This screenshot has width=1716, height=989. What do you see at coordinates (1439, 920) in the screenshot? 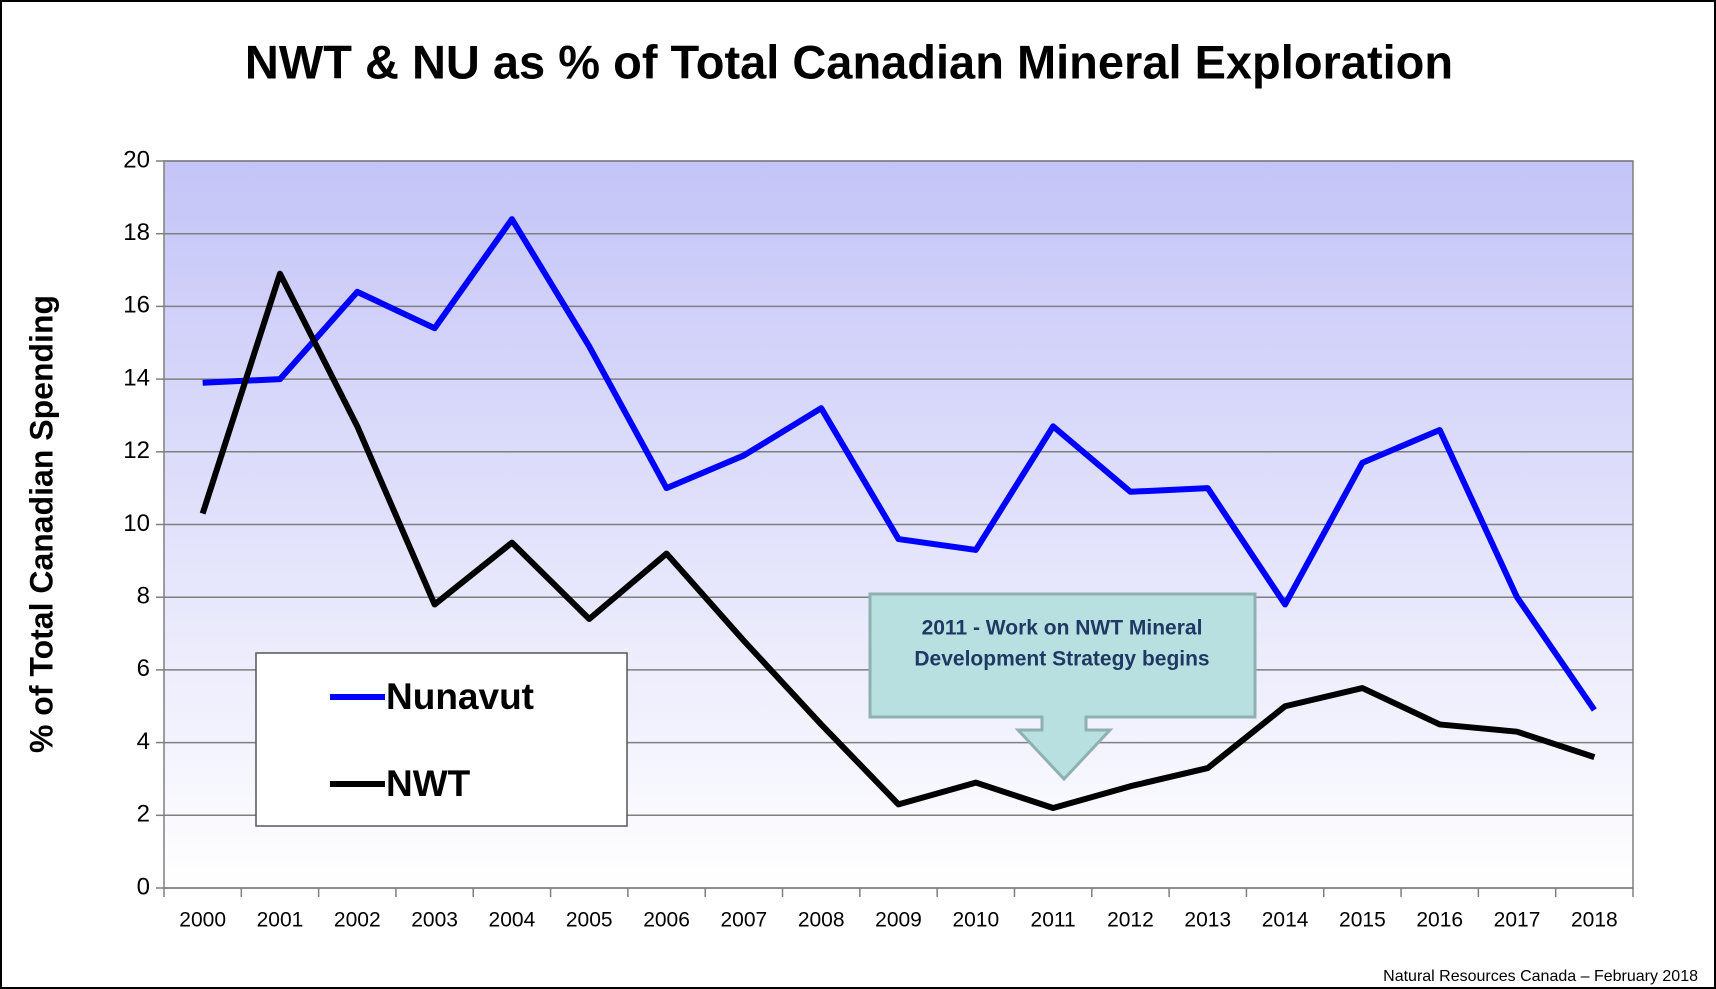
I see `x-tick-label: 2016` at bounding box center [1439, 920].